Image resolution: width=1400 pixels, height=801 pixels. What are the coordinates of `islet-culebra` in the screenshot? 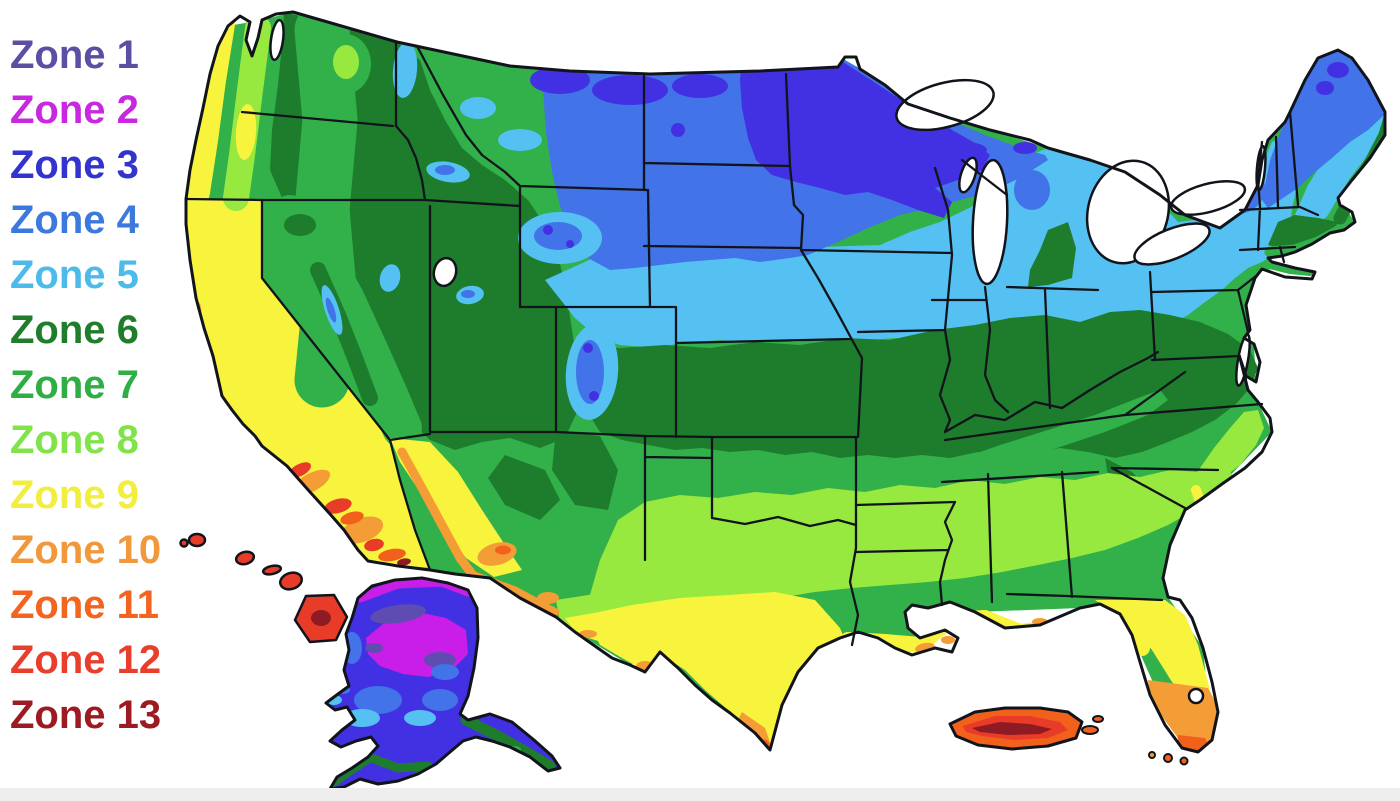 It's located at (1098, 719).